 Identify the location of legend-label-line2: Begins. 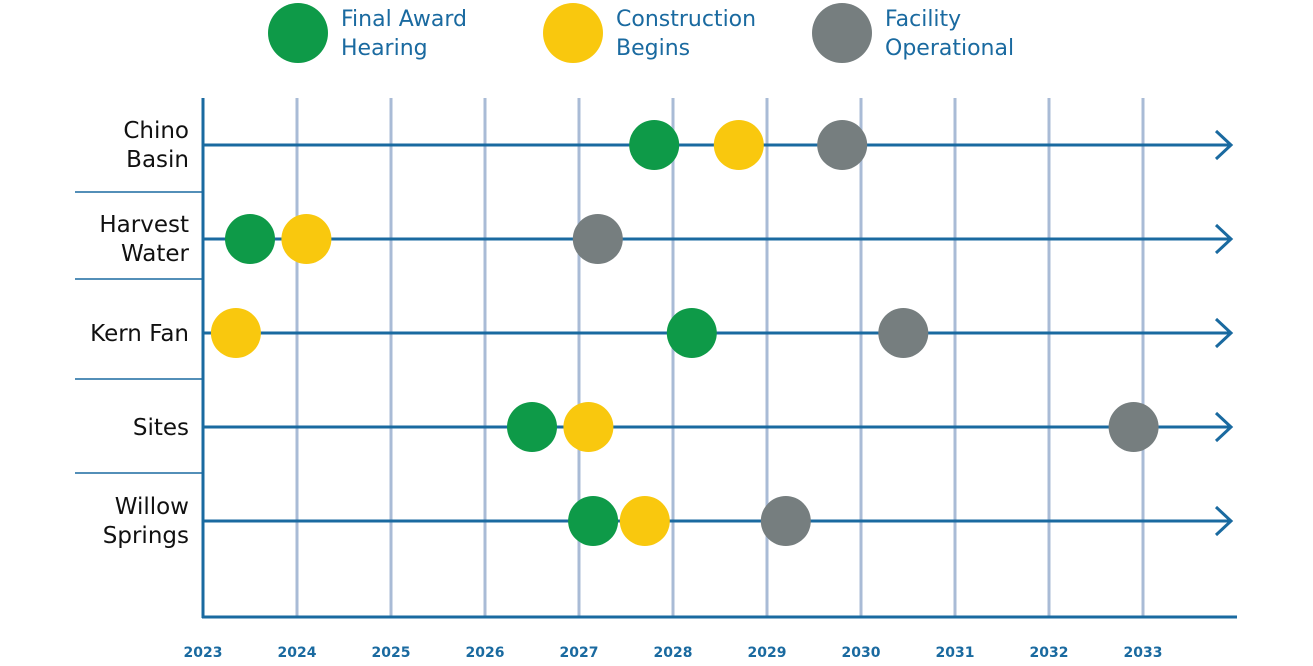
(653, 48).